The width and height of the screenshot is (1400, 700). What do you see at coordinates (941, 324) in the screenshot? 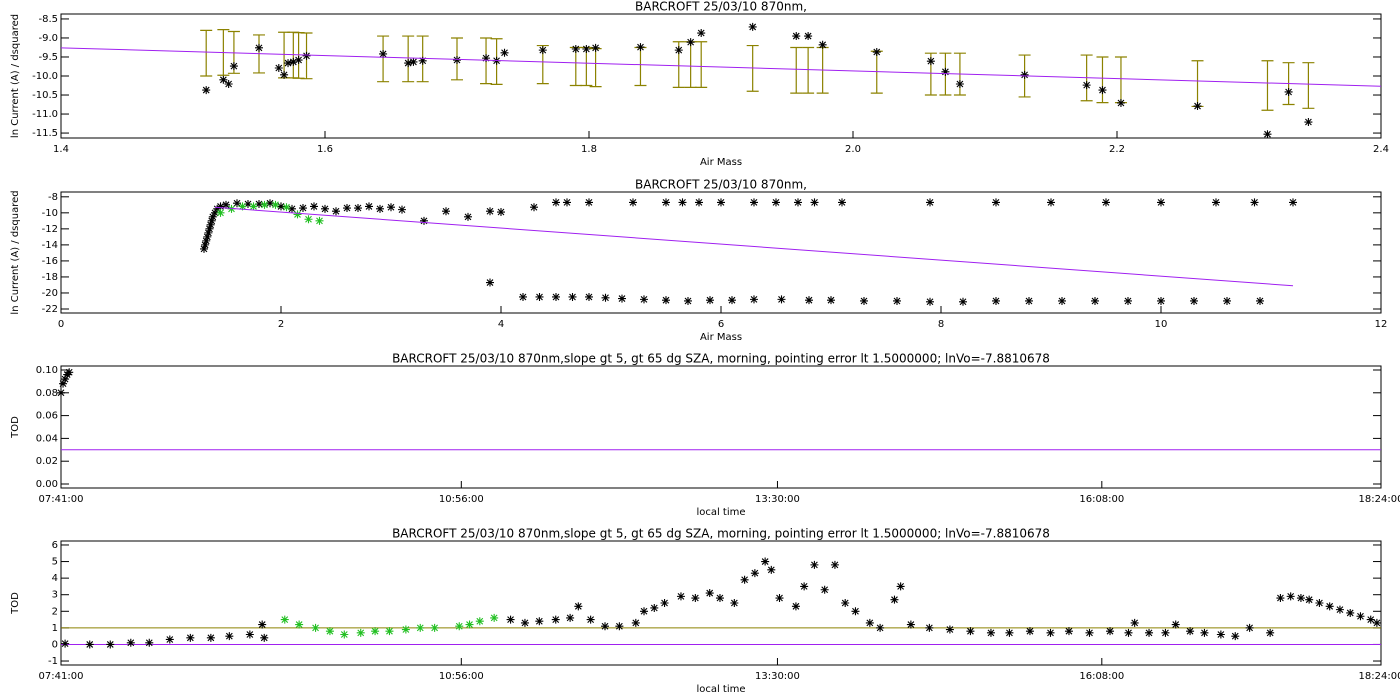
I see `x-tick-label: 8` at bounding box center [941, 324].